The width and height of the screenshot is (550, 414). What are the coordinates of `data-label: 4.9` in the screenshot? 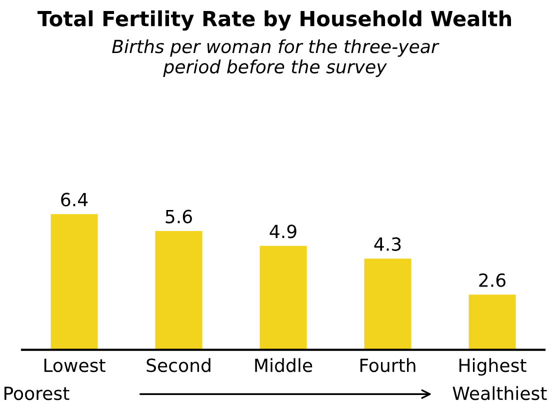 It's located at (283, 231).